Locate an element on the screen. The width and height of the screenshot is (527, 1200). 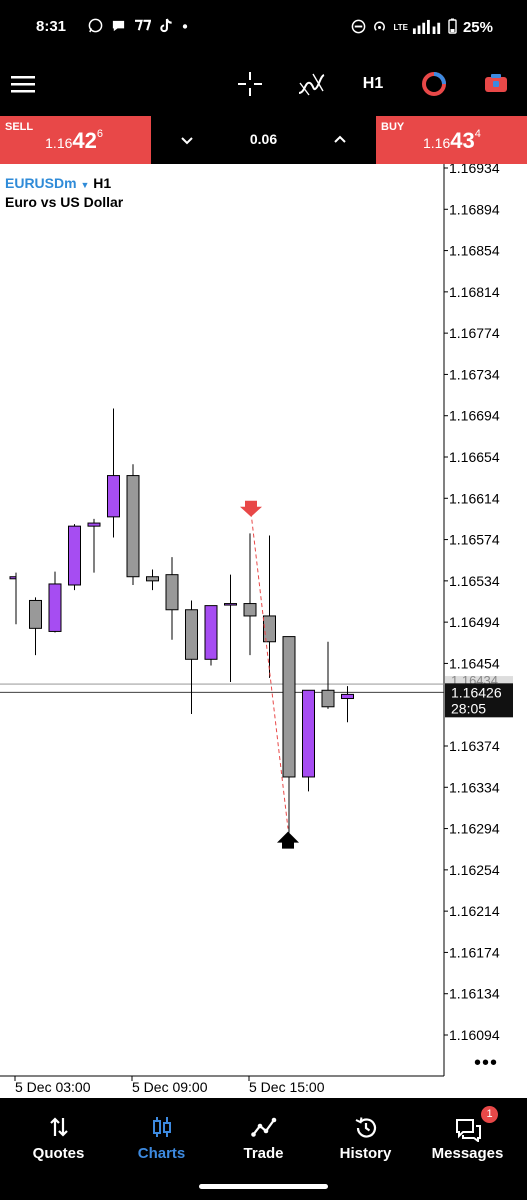
chevron-up-icon is located at coordinates (340, 139).